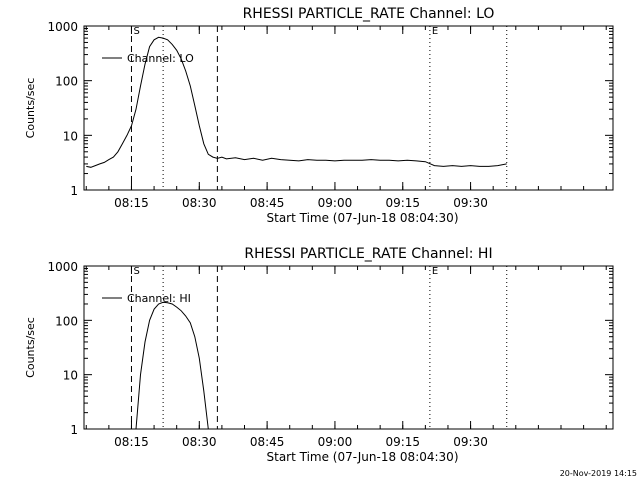 Image resolution: width=640 pixels, height=480 pixels. Describe the element at coordinates (172, 365) in the screenshot. I see `series-line` at that location.